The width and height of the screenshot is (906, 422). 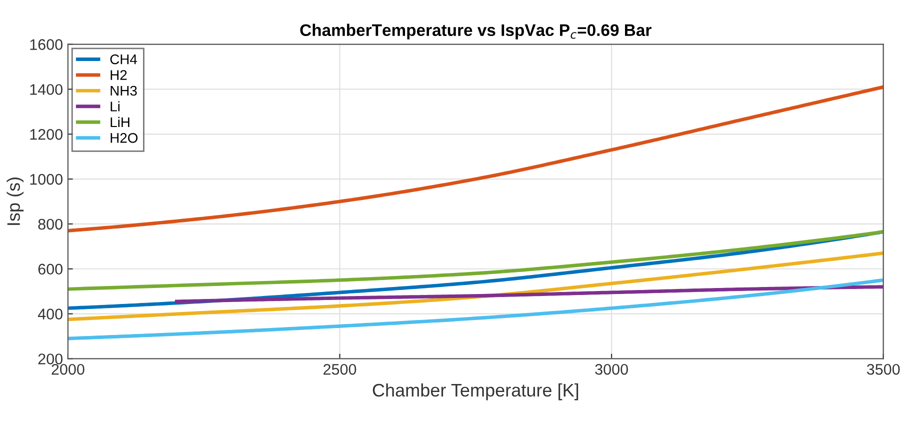 I want to click on y-tick-label: 1600, so click(x=46, y=44).